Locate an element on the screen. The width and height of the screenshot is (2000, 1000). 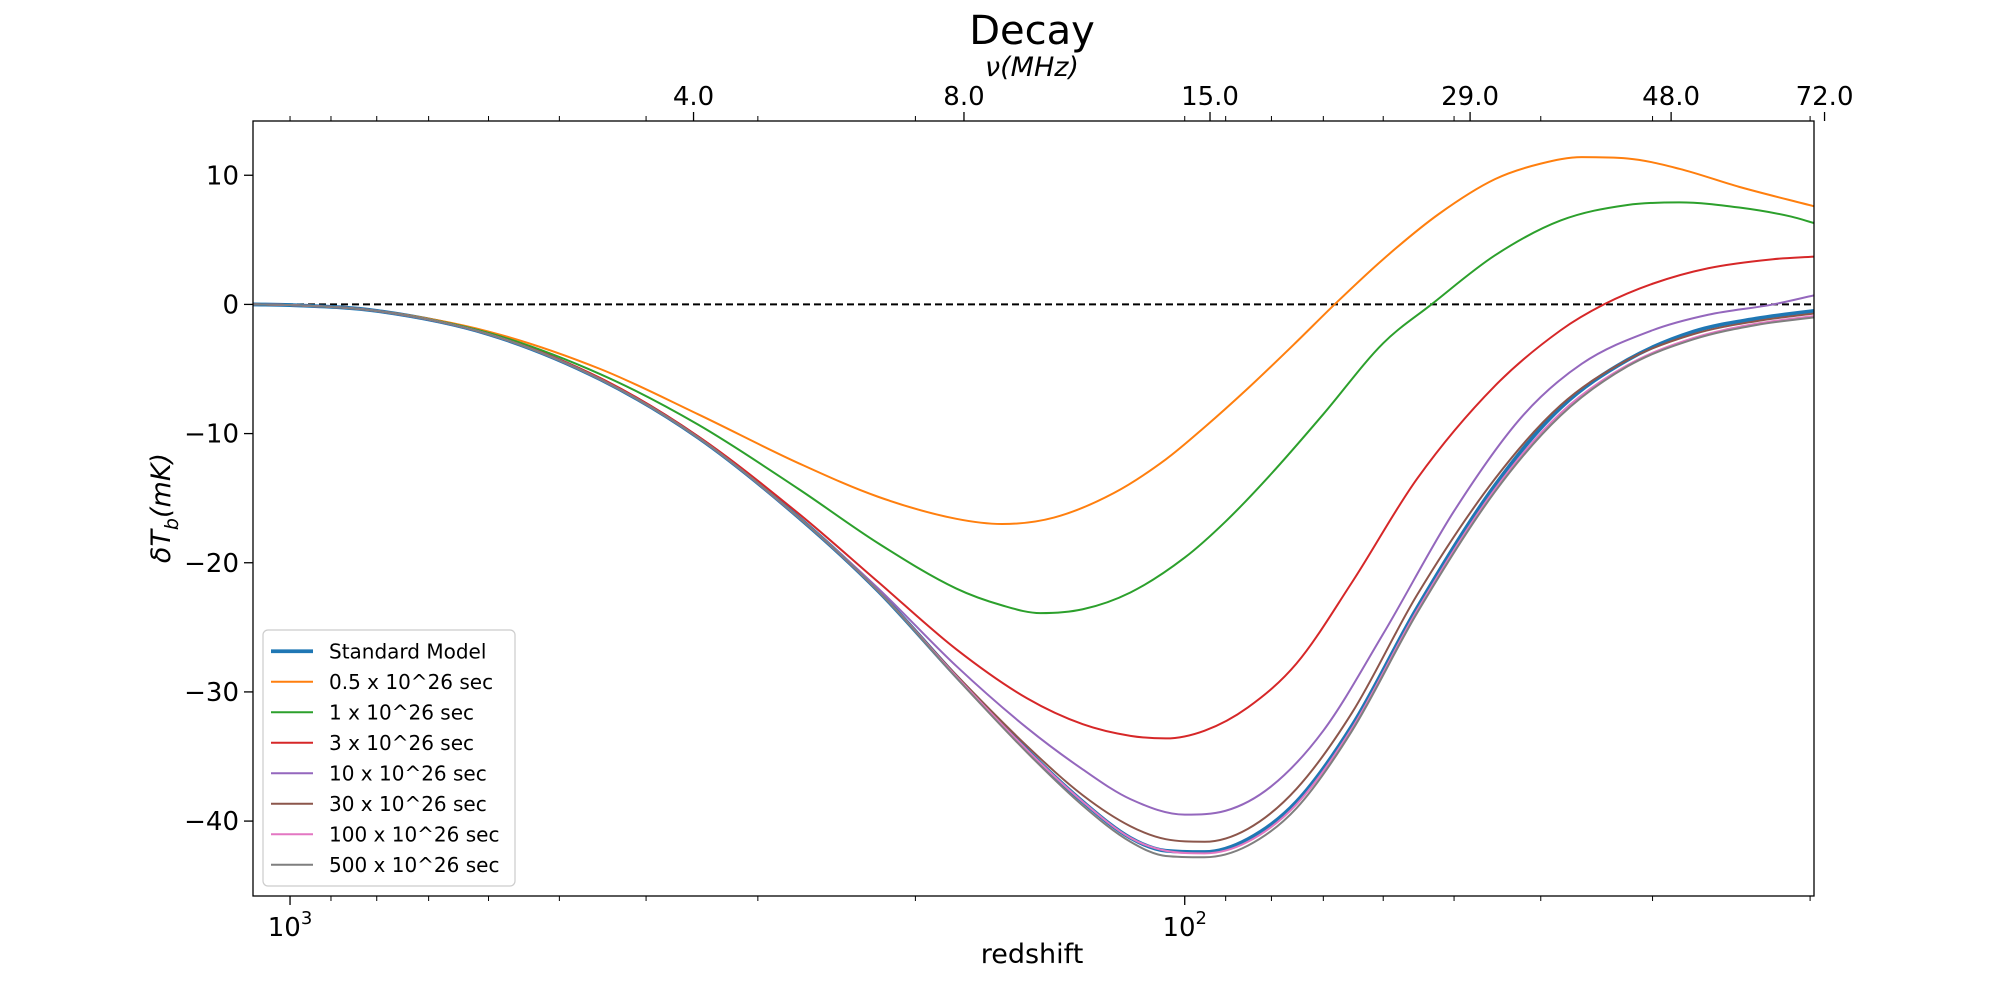
svg-text: δTb(mK) is located at coordinates (164, 508).